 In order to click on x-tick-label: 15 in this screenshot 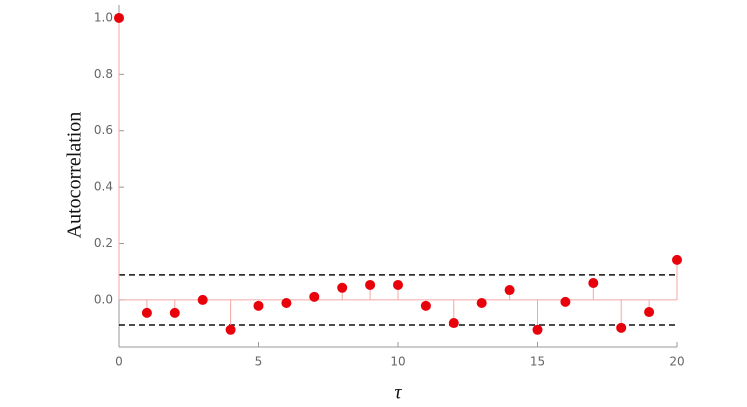, I will do `click(537, 362)`.